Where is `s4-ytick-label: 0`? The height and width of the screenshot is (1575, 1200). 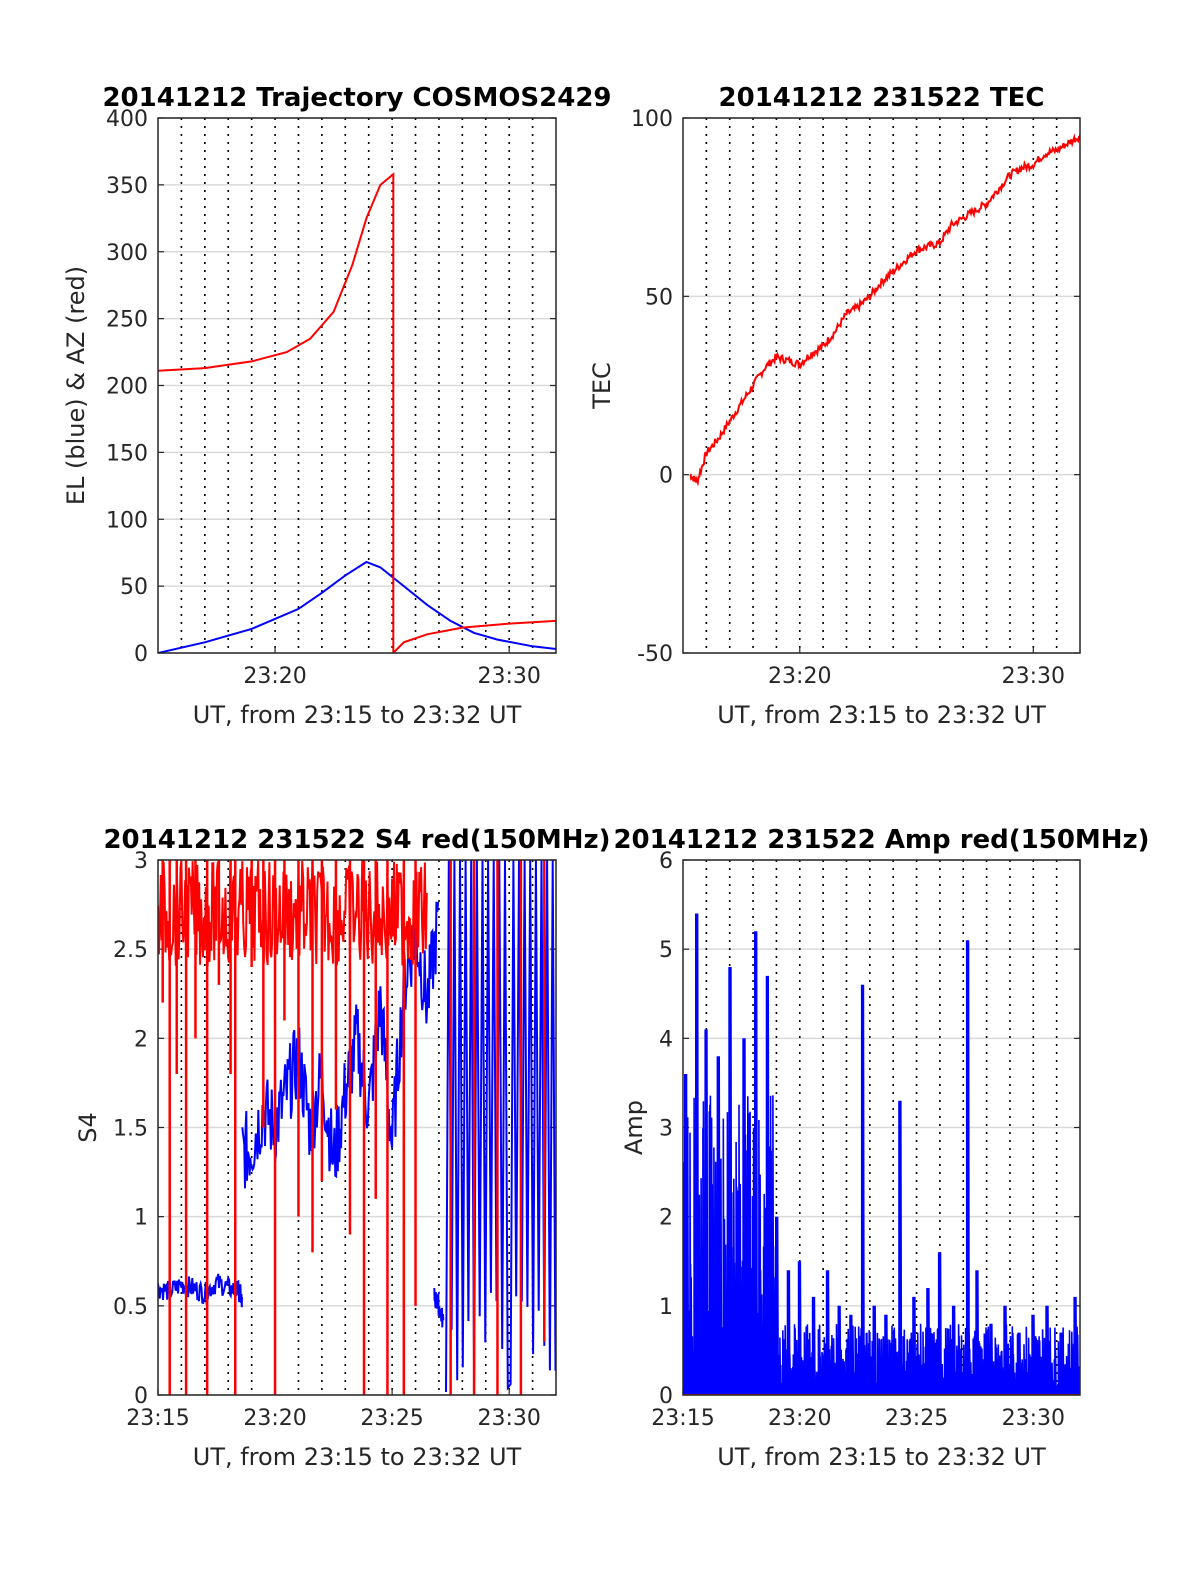
s4-ytick-label: 0 is located at coordinates (141, 1396).